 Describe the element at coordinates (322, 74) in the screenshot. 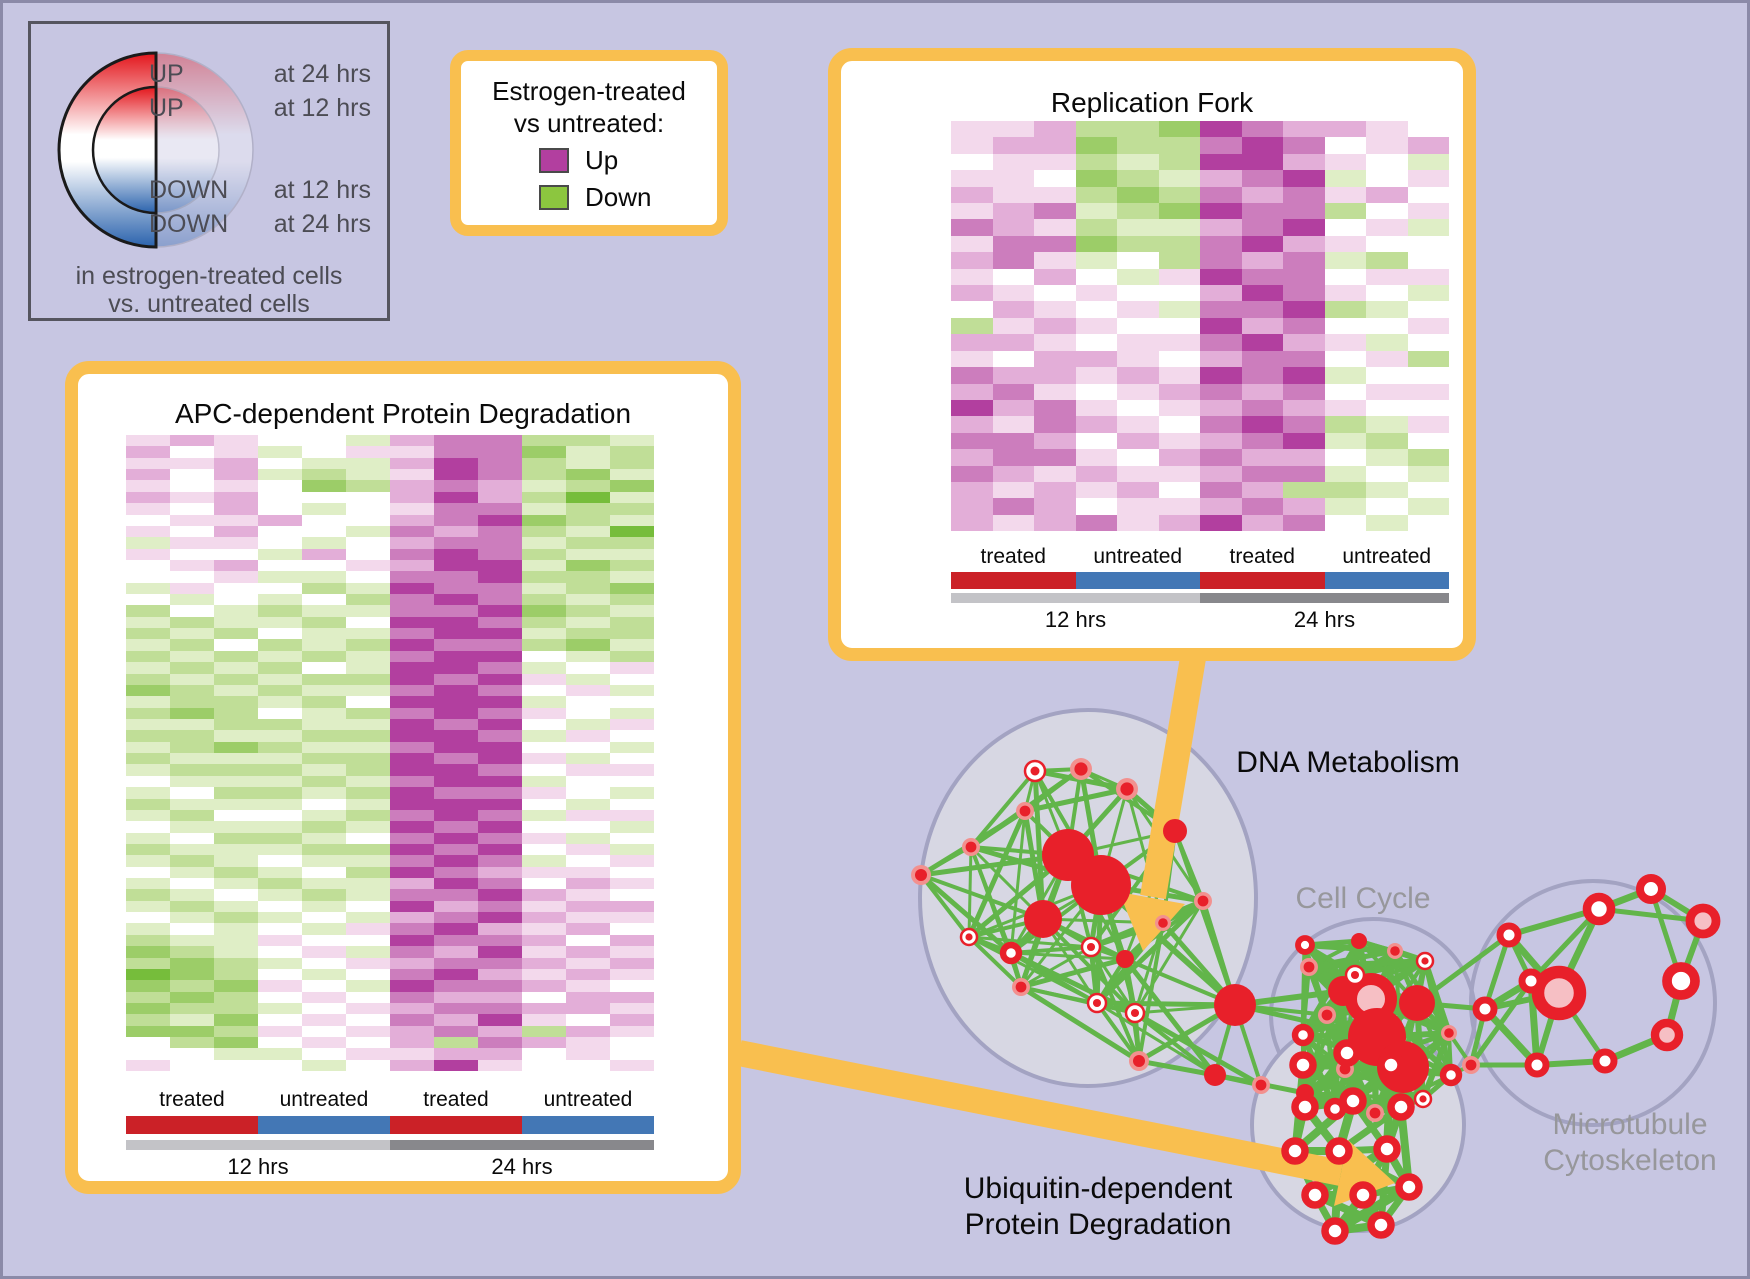

I see `up-24-time: at 24 hrs` at that location.